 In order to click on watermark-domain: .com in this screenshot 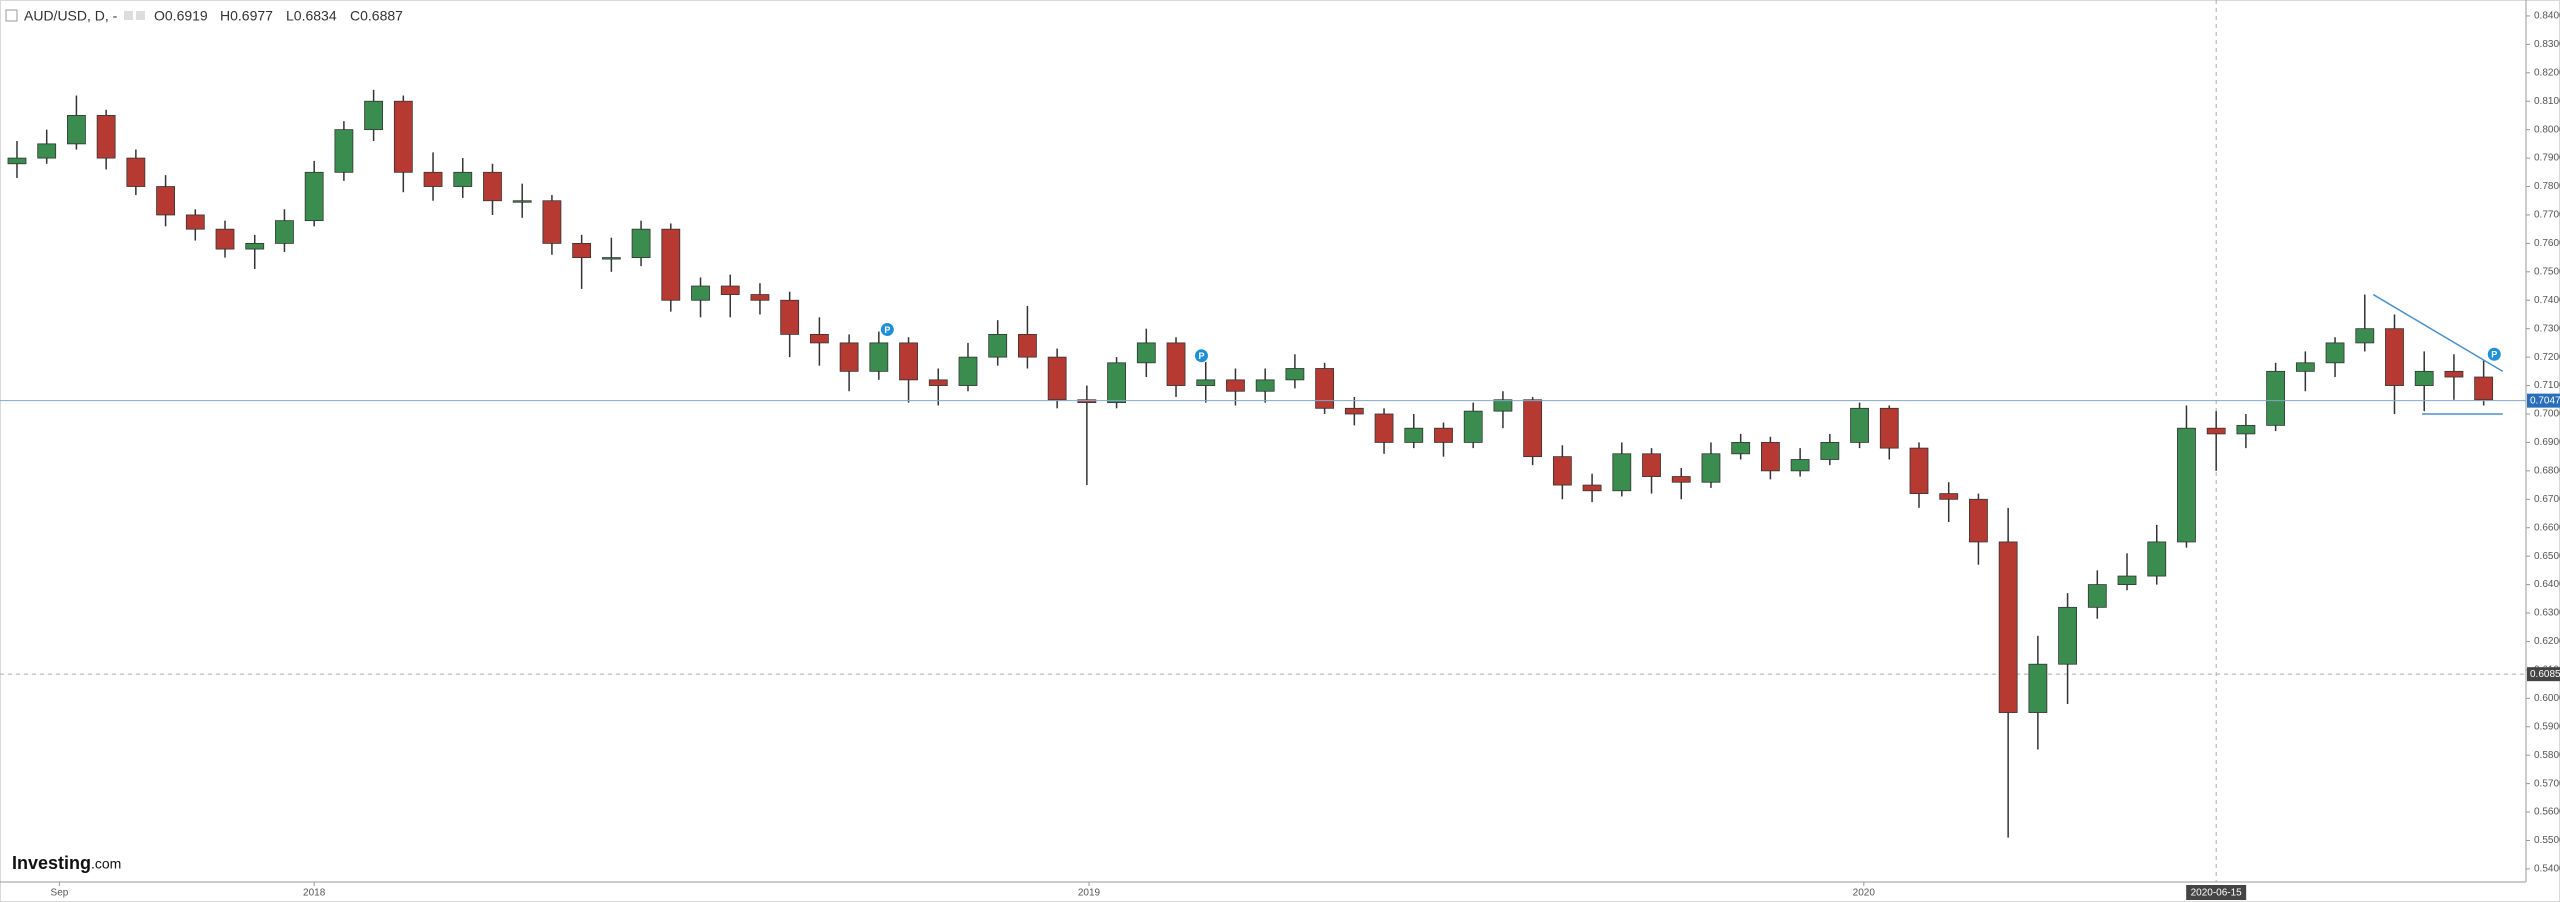, I will do `click(106, 864)`.